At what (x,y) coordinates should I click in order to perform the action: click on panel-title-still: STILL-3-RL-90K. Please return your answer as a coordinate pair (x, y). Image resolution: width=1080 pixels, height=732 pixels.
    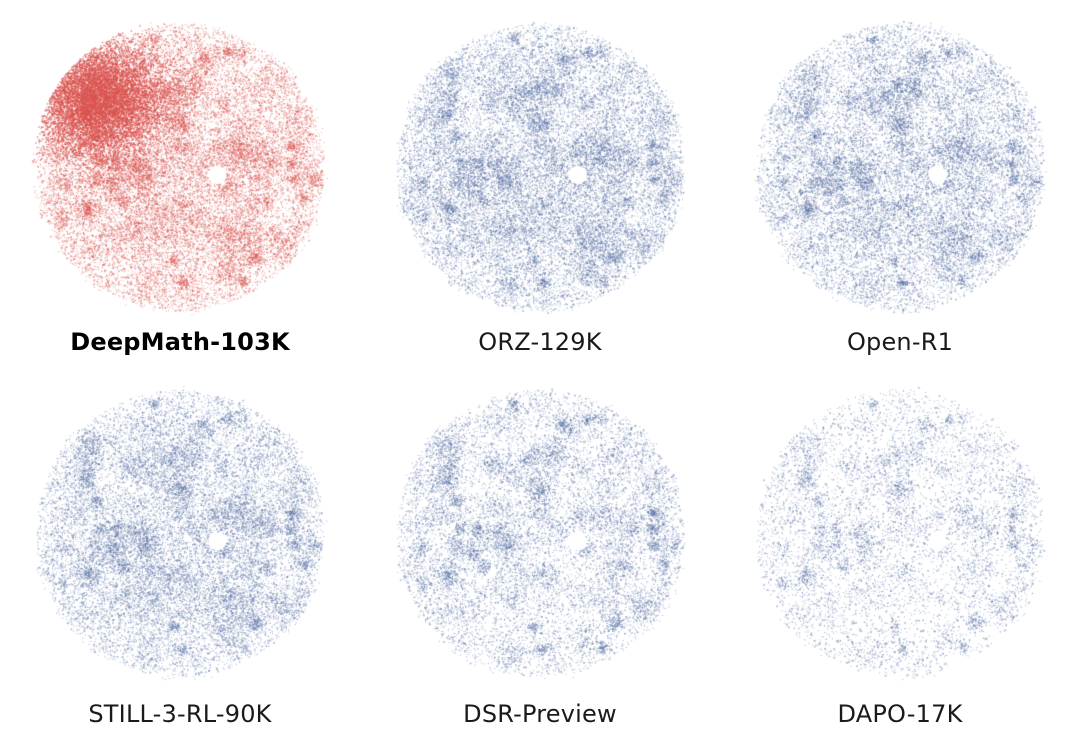
    Looking at the image, I should click on (180, 714).